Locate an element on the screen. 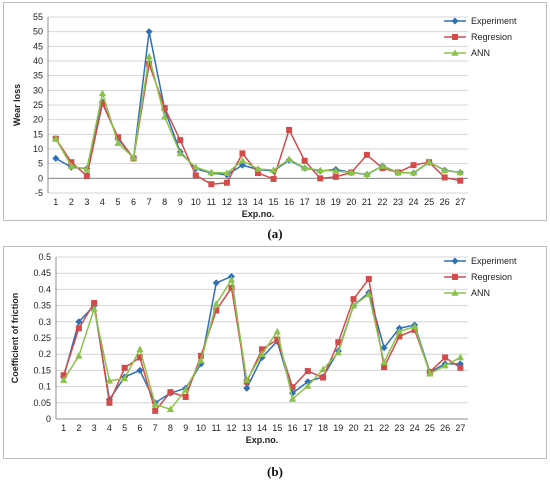 The image size is (550, 483). x-tick-label: 2 is located at coordinates (78, 428).